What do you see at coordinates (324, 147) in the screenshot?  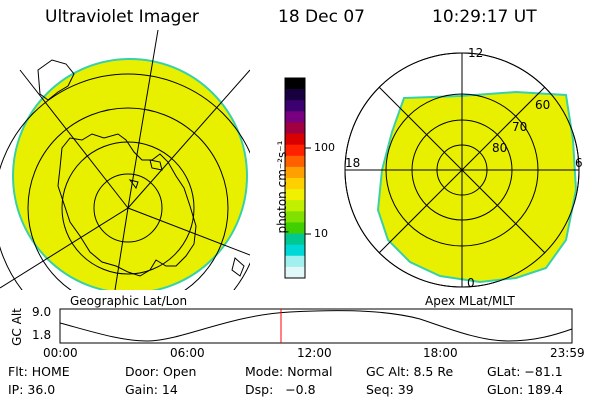 I see `colorbar-tick-100: 100` at bounding box center [324, 147].